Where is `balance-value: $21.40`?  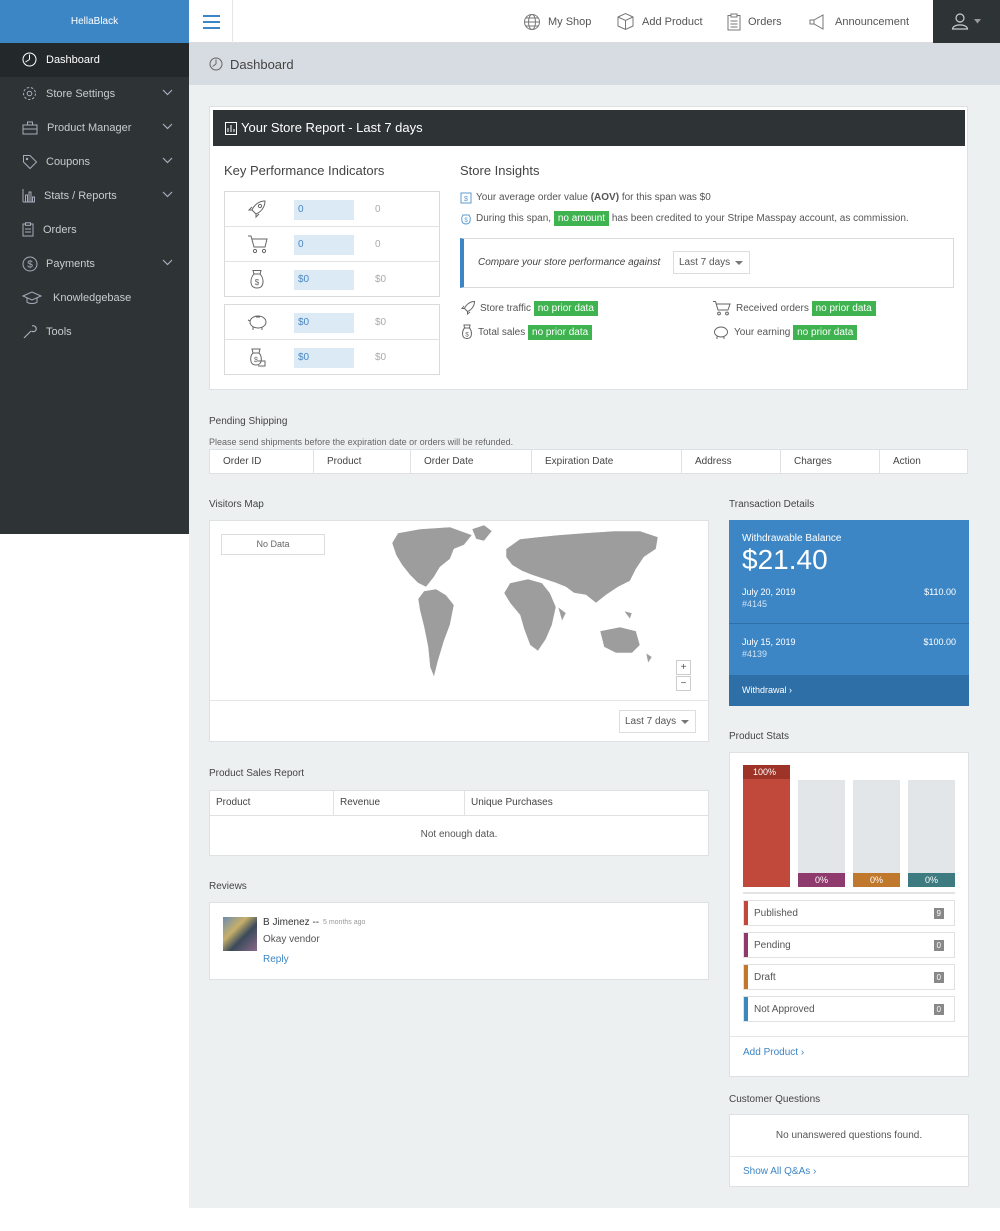
balance-value: $21.40 is located at coordinates (785, 559).